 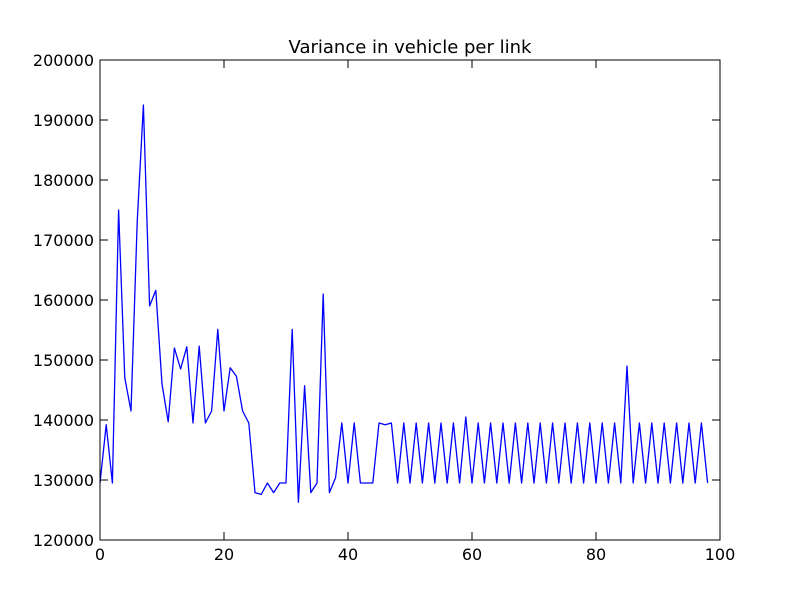 I want to click on y-tick-label: 170000, so click(x=63, y=240).